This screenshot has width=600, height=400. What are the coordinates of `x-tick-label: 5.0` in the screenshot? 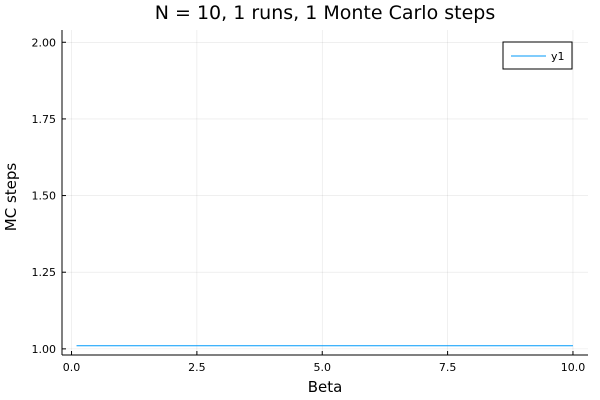 It's located at (322, 367).